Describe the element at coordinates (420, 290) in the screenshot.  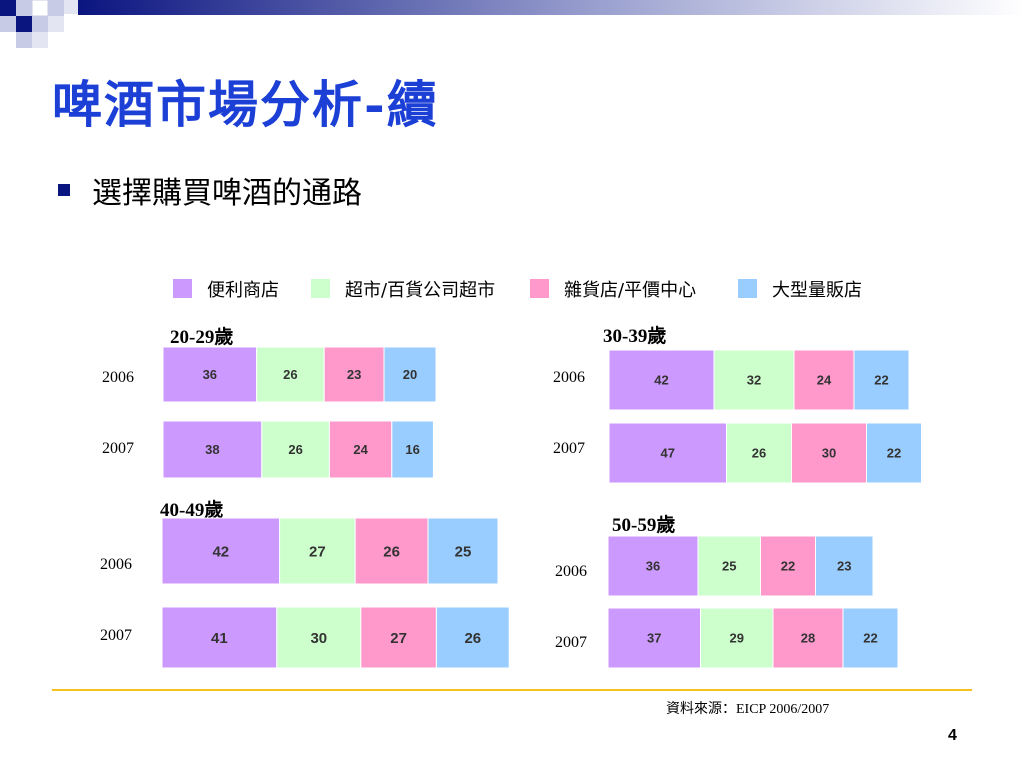
I see `legend-label: 超市/百貨公司超市` at that location.